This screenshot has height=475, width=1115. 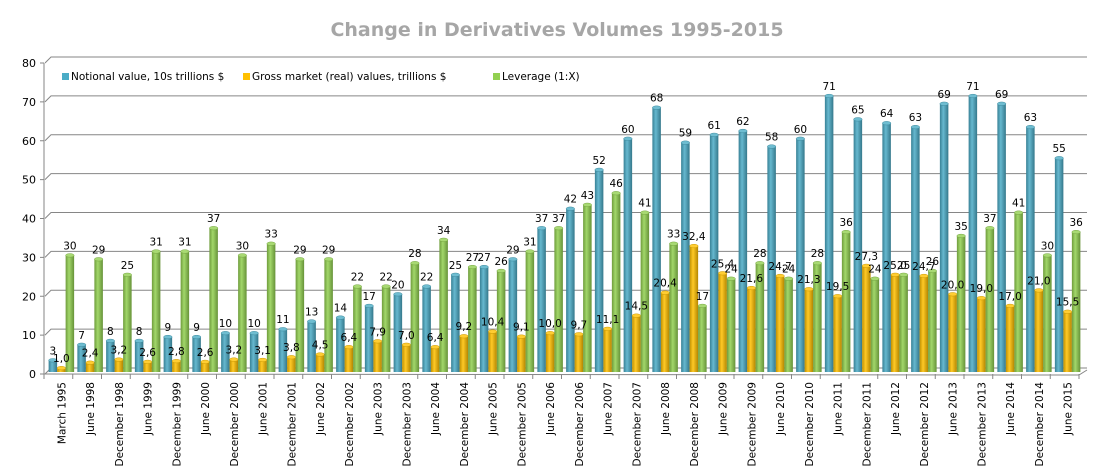 What do you see at coordinates (235, 424) in the screenshot?
I see `x-tick-label: December 2000` at bounding box center [235, 424].